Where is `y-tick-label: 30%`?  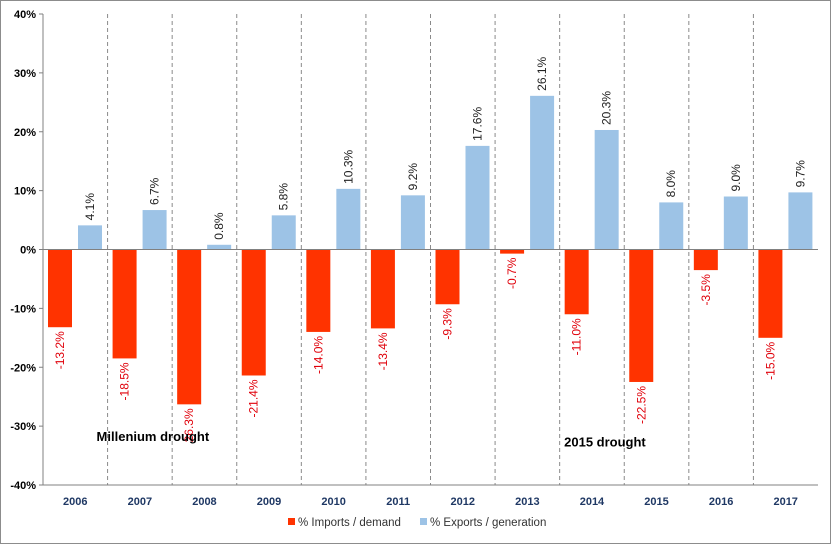
y-tick-label: 30% is located at coordinates (25, 74).